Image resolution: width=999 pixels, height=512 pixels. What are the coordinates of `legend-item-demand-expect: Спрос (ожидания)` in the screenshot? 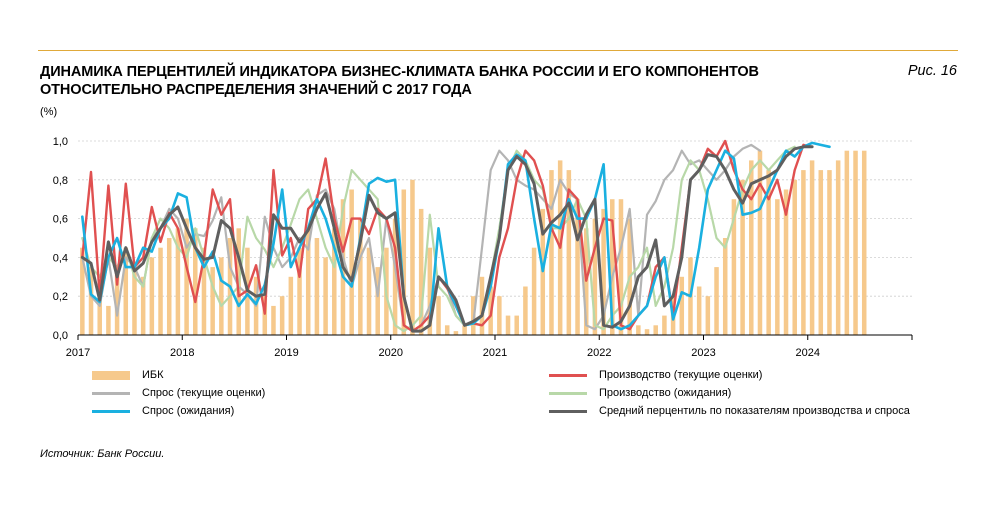 It's located at (163, 411).